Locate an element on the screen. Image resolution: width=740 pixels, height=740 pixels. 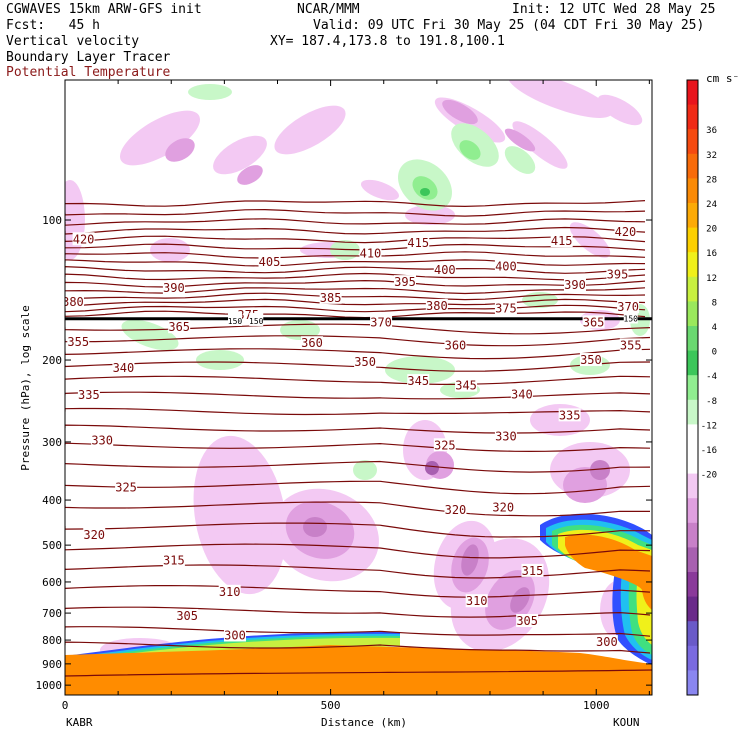
colorbar-label: 0 is located at coordinates (714, 353).